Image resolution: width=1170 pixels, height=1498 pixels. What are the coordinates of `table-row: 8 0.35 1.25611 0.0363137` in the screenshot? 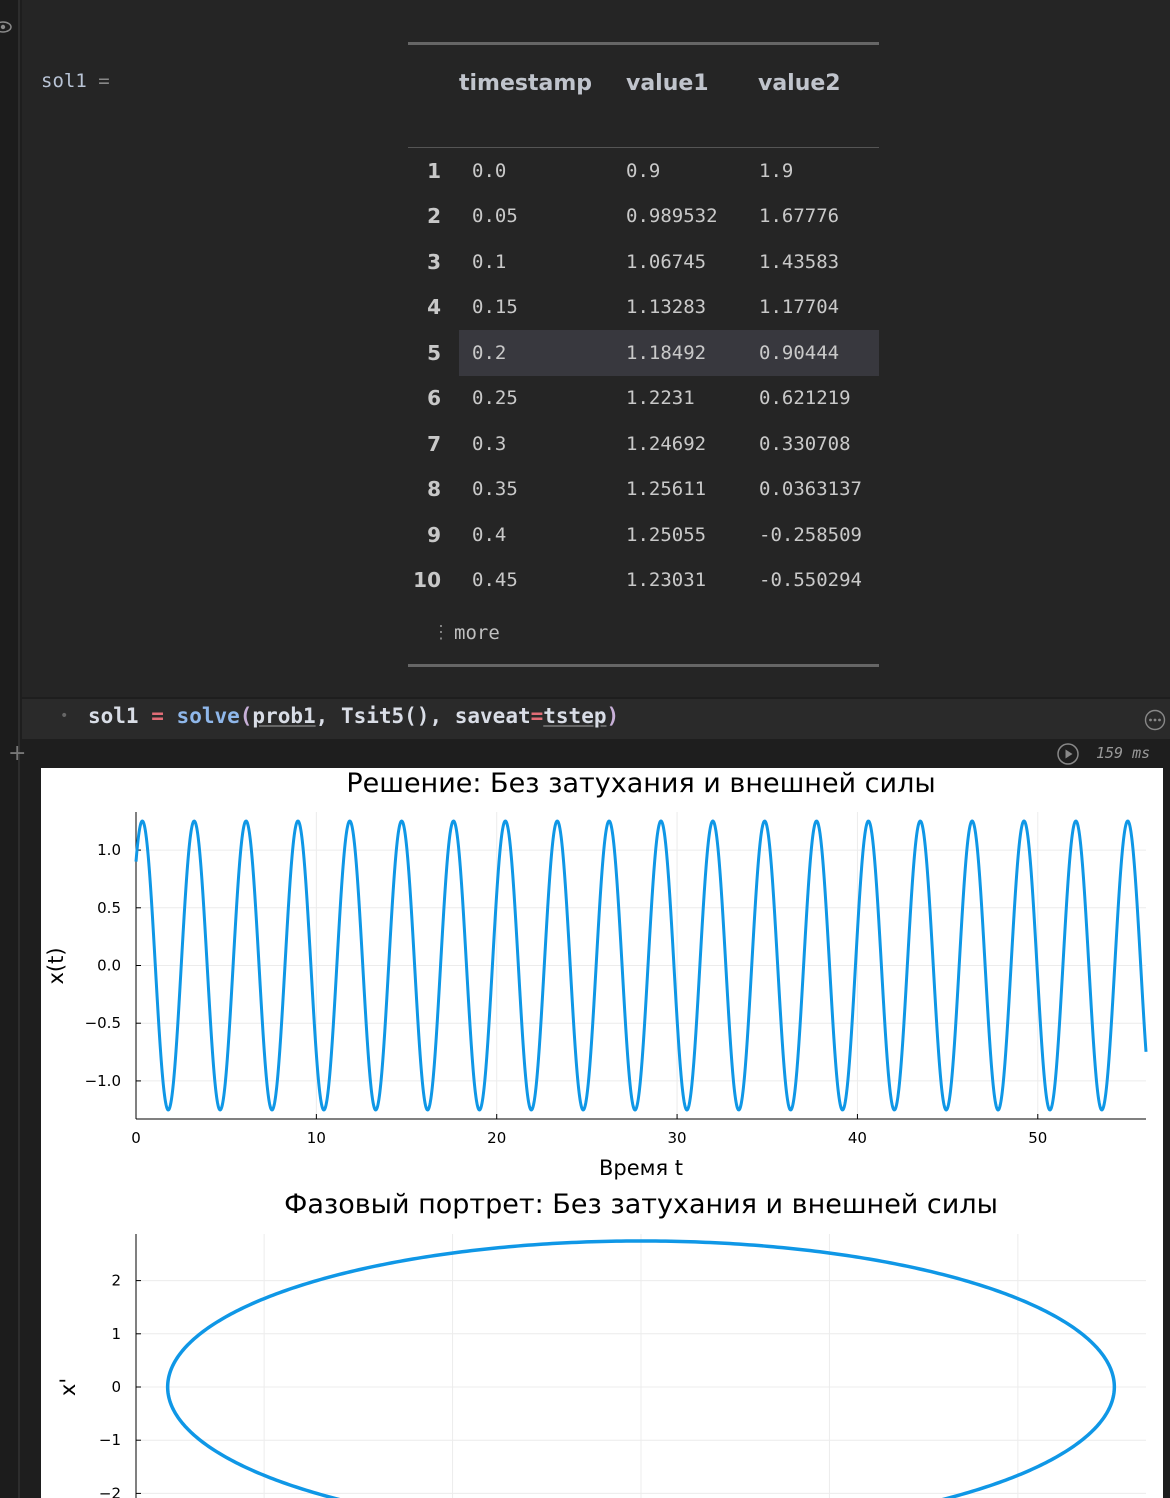 It's located at (643, 490).